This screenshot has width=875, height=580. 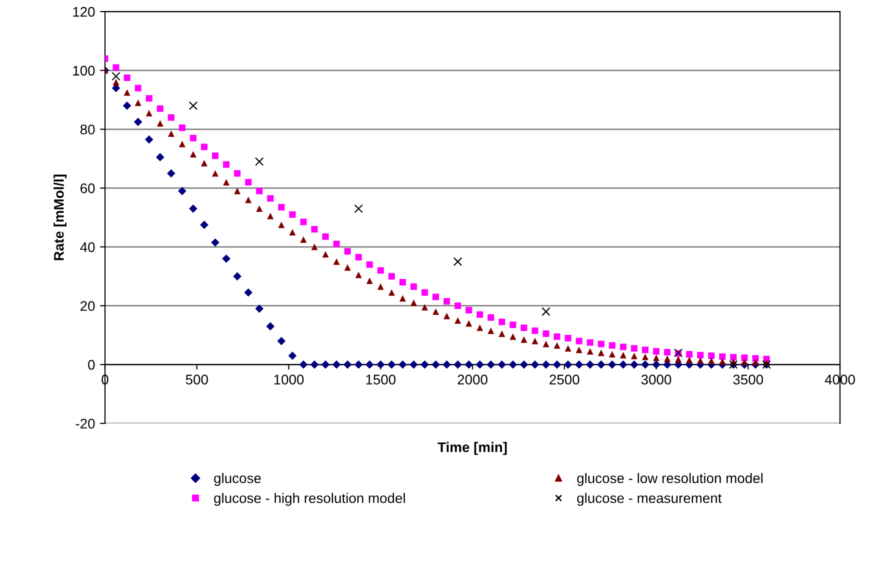 What do you see at coordinates (197, 379) in the screenshot?
I see `x-tick-label: 500` at bounding box center [197, 379].